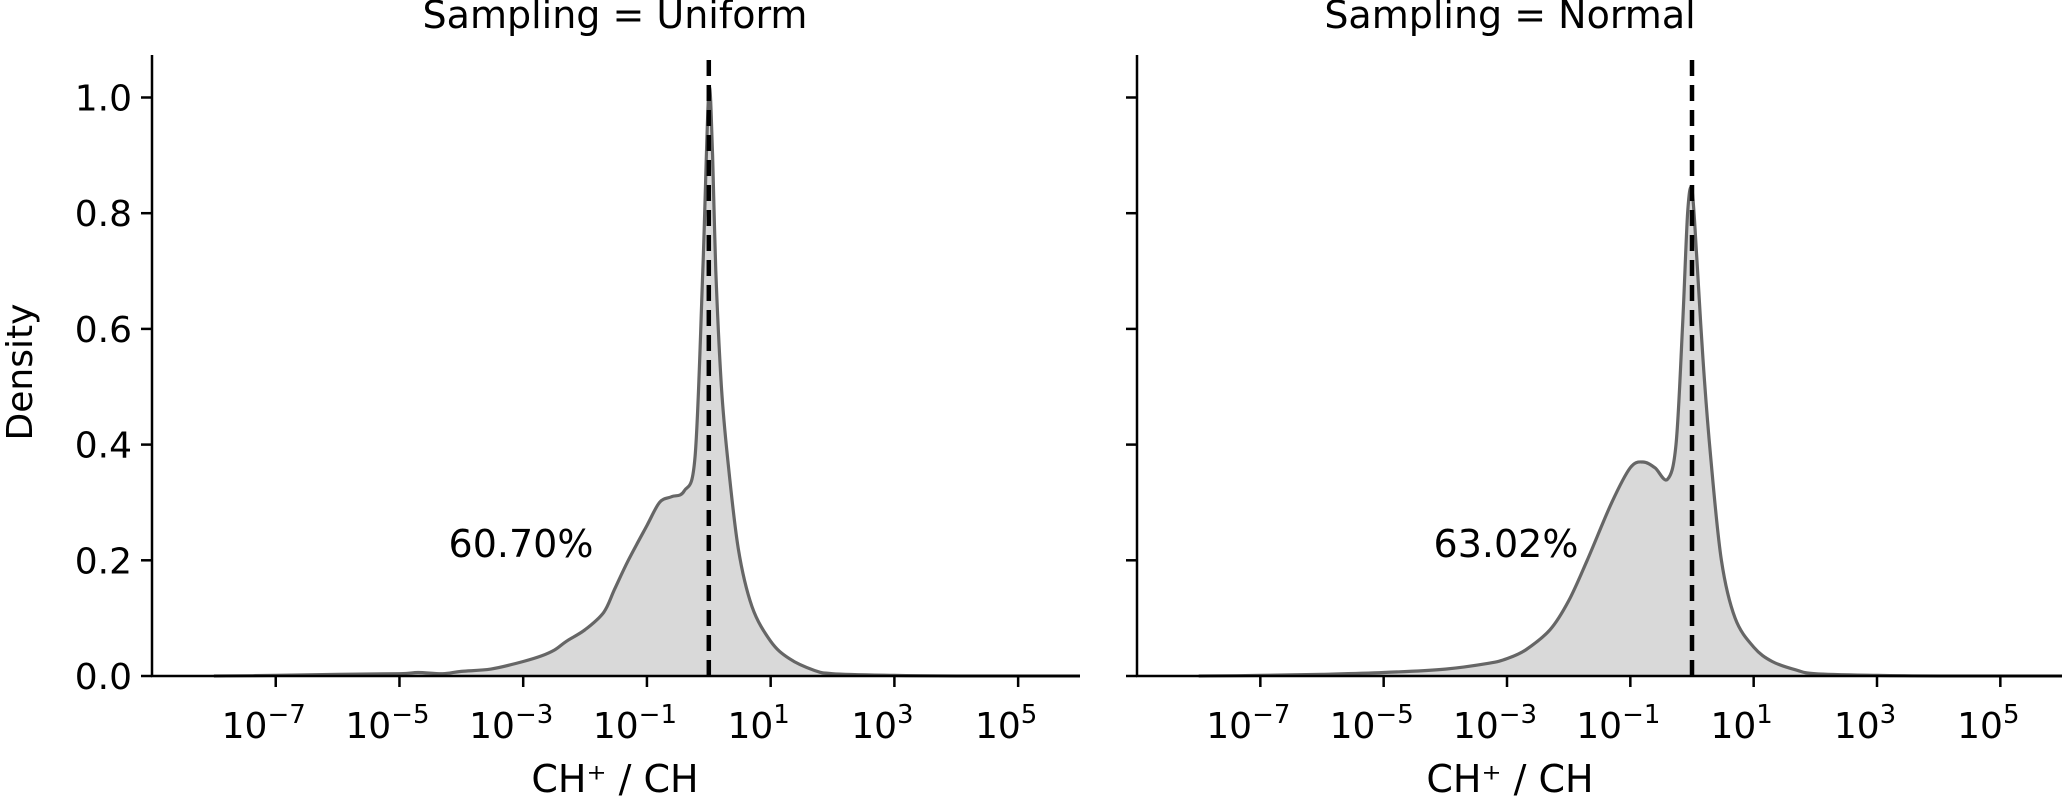 The width and height of the screenshot is (2065, 802). What do you see at coordinates (1506, 544) in the screenshot?
I see `percentage-annotation: 63.02%` at bounding box center [1506, 544].